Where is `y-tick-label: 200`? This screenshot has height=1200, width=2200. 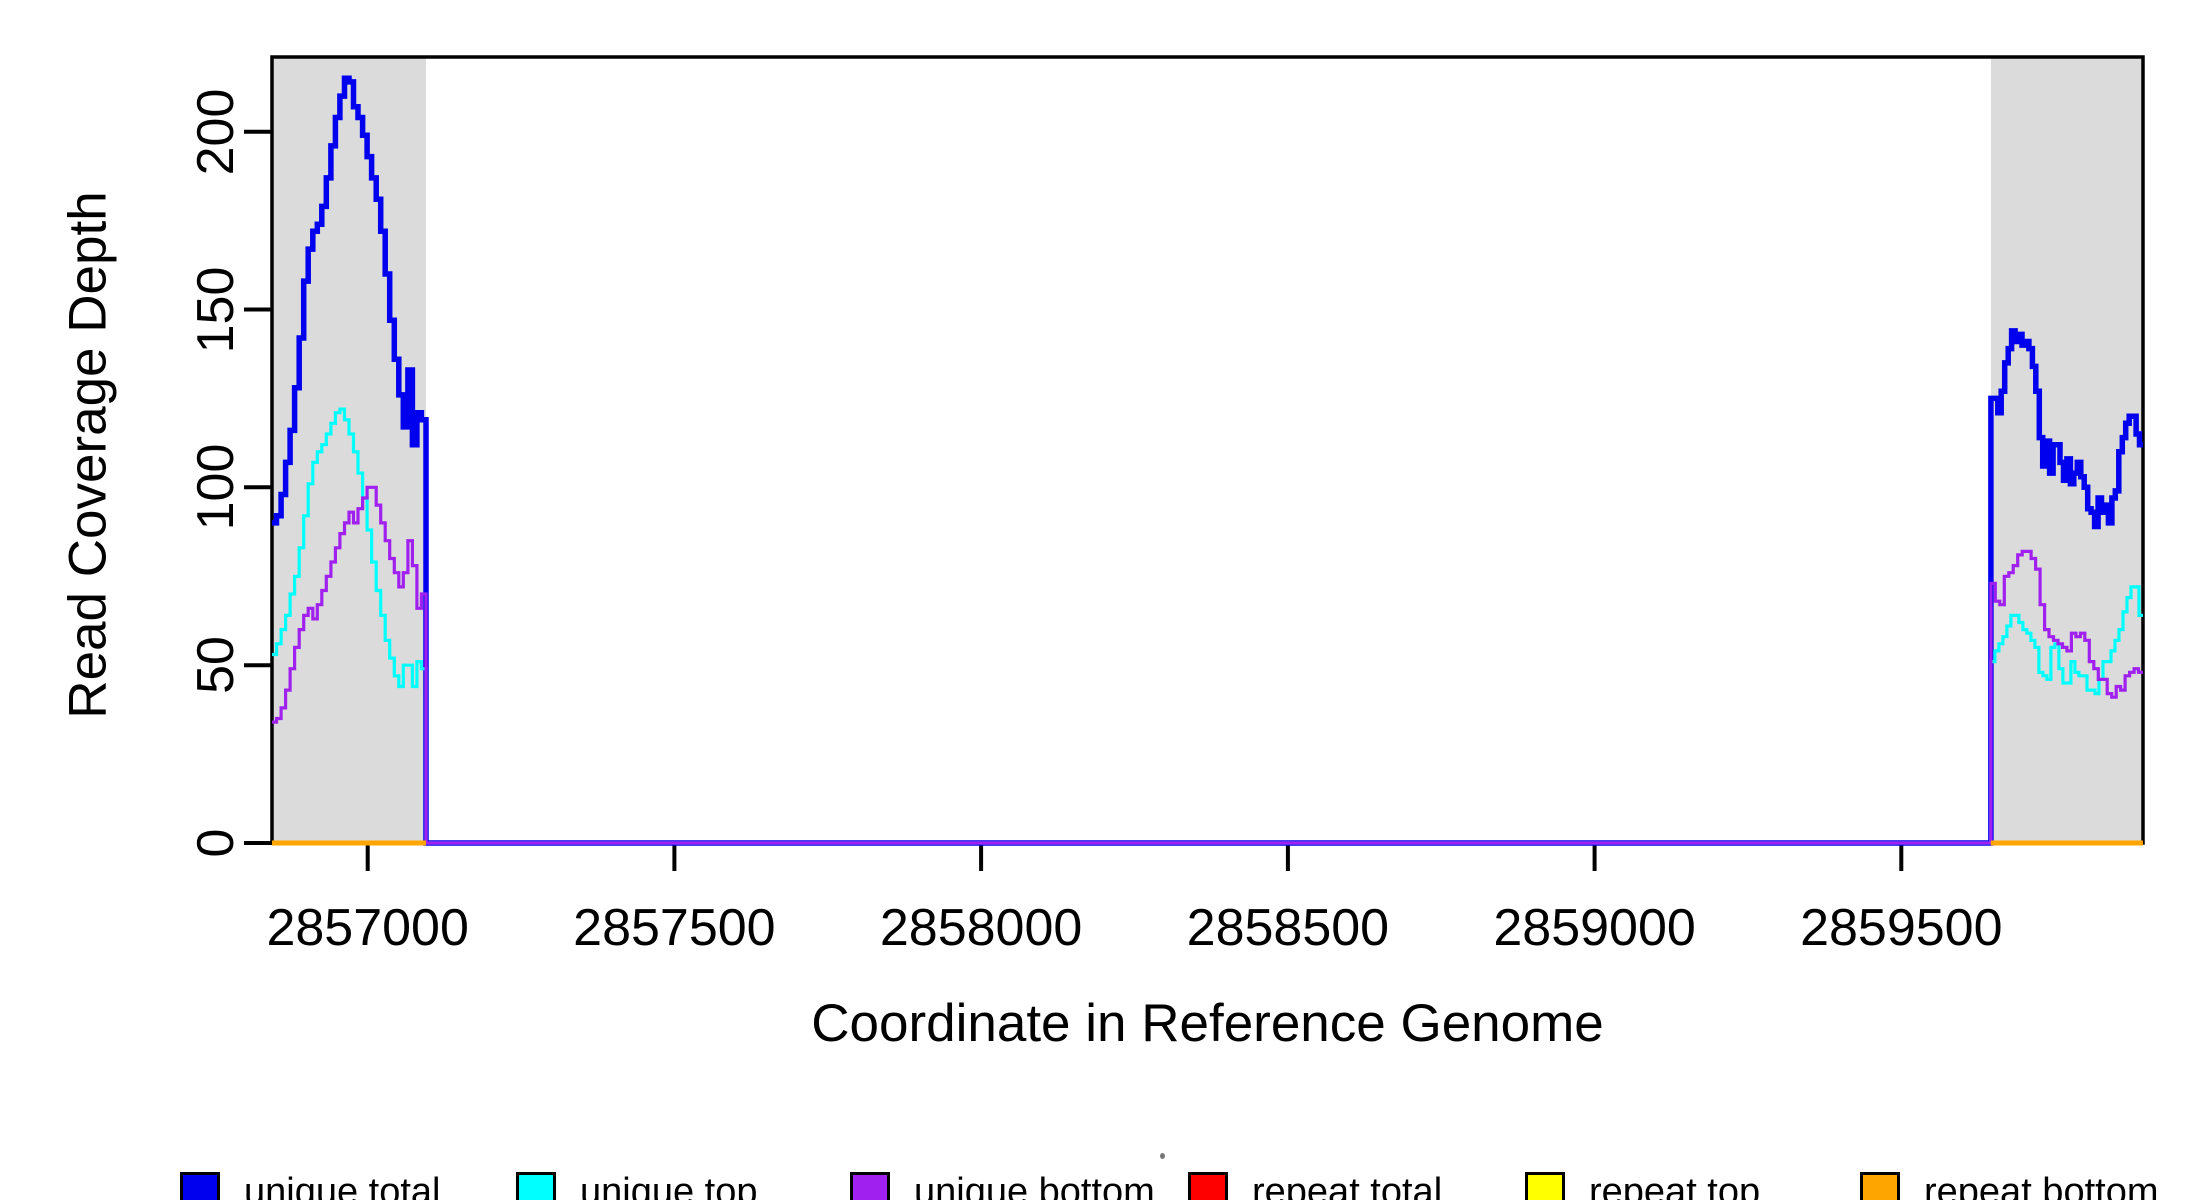 y-tick-label: 200 is located at coordinates (216, 132).